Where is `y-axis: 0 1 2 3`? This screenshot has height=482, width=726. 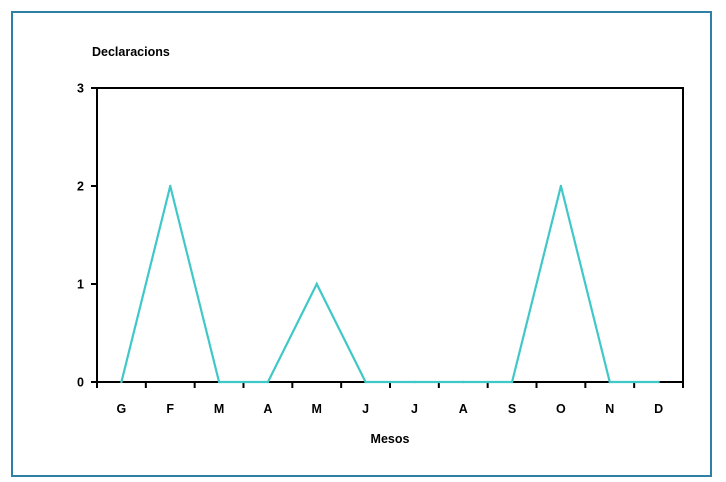
y-axis: 0 1 2 3 is located at coordinates (87, 236).